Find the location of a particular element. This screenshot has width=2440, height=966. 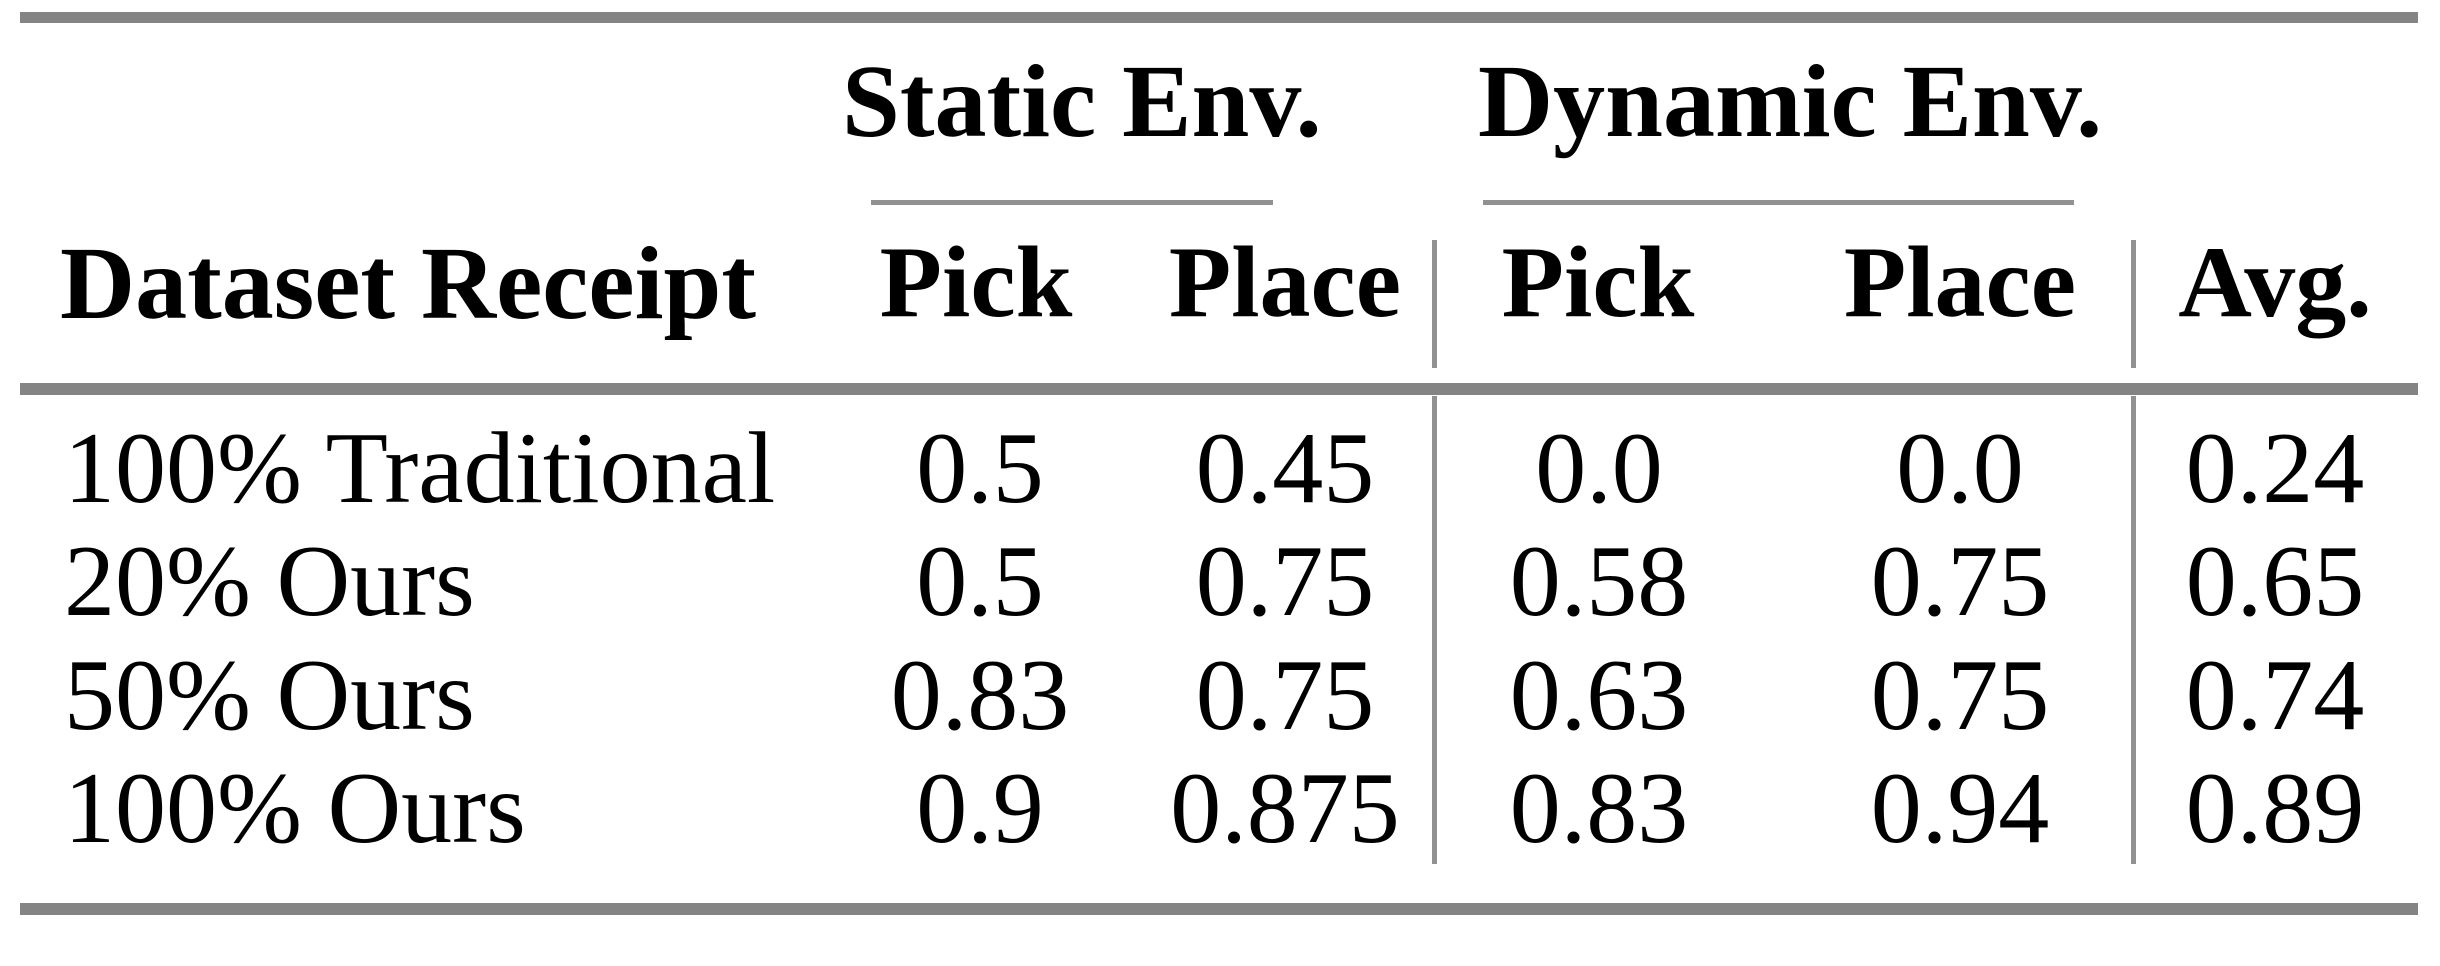

vertical-divider-dynamic-avg-body is located at coordinates (2133, 630).